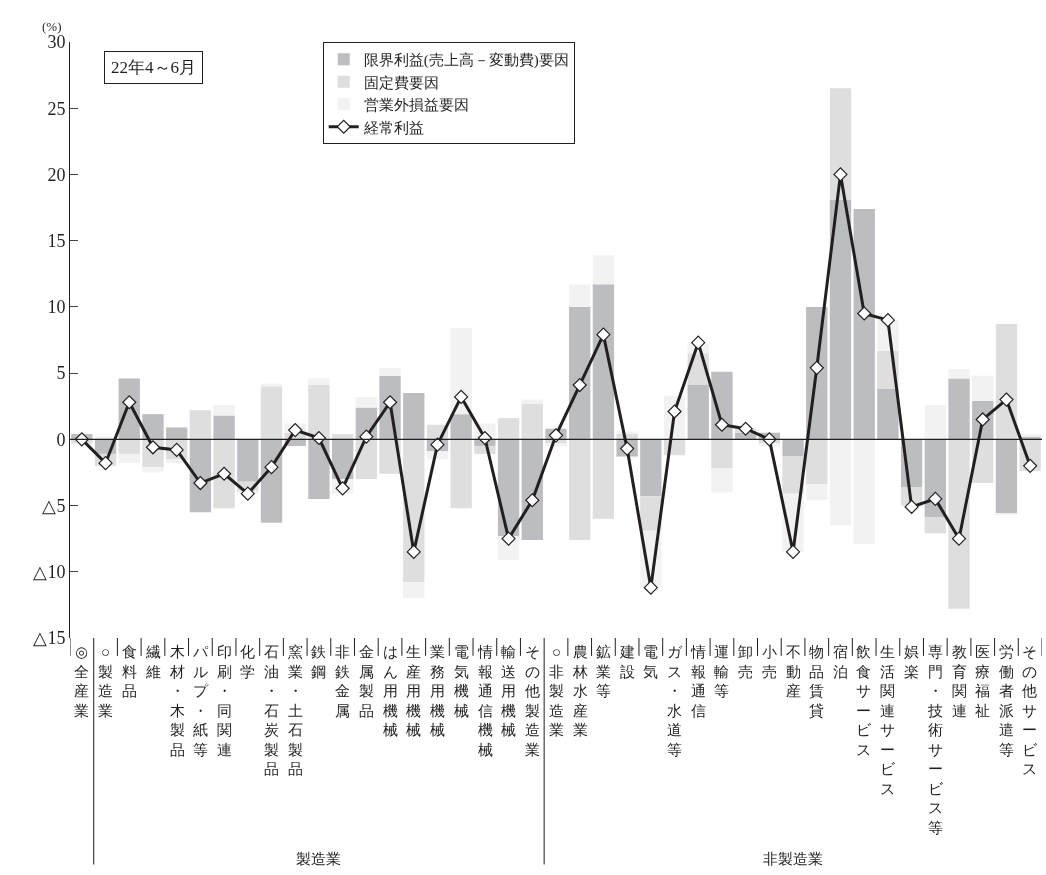 The image size is (1046, 875). Describe the element at coordinates (416, 105) in the screenshot. I see `legend-label: 営業外損益要因` at that location.